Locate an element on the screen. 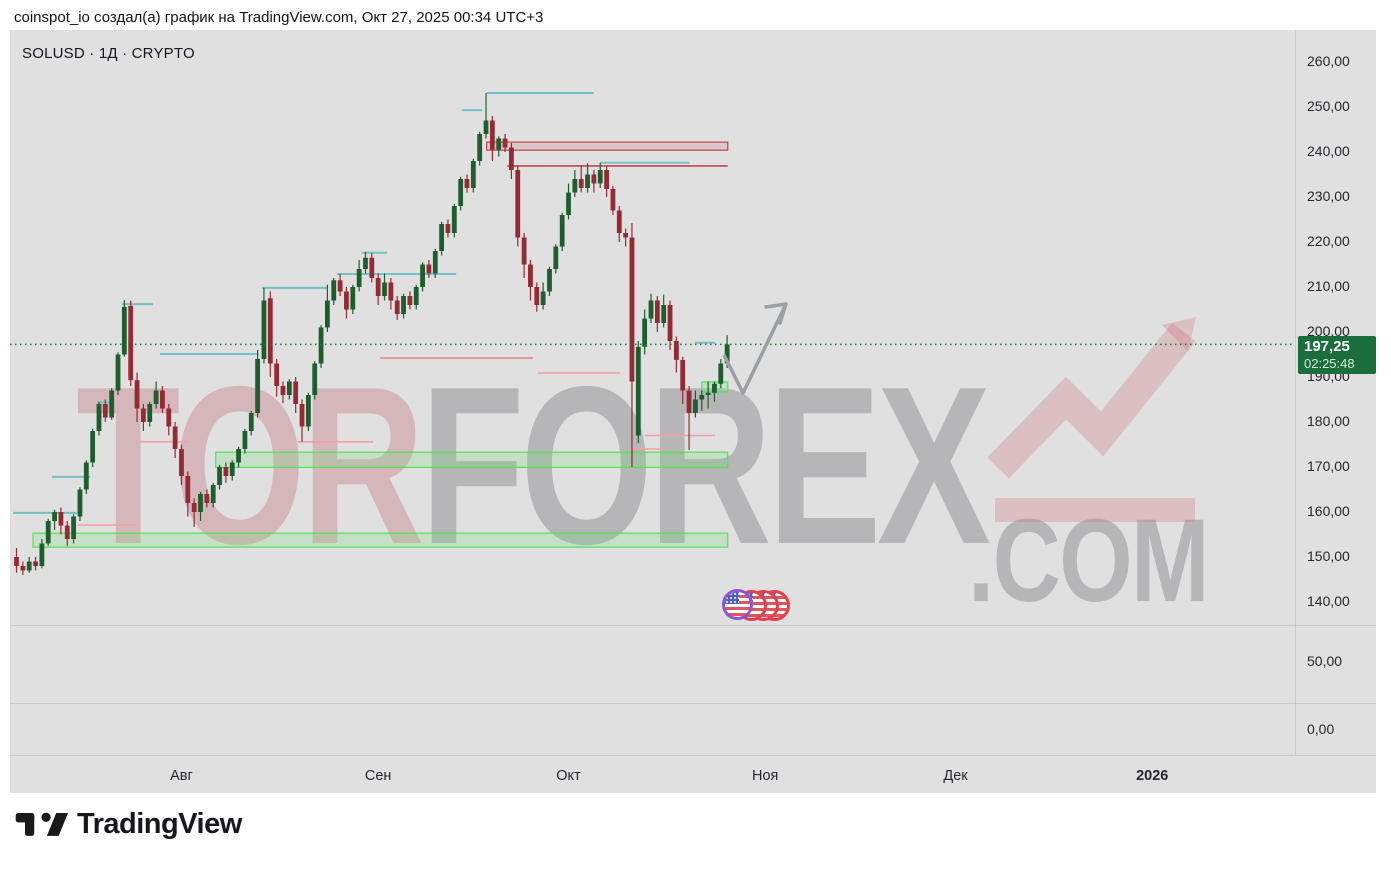  time-tick-label: Окт is located at coordinates (568, 776).